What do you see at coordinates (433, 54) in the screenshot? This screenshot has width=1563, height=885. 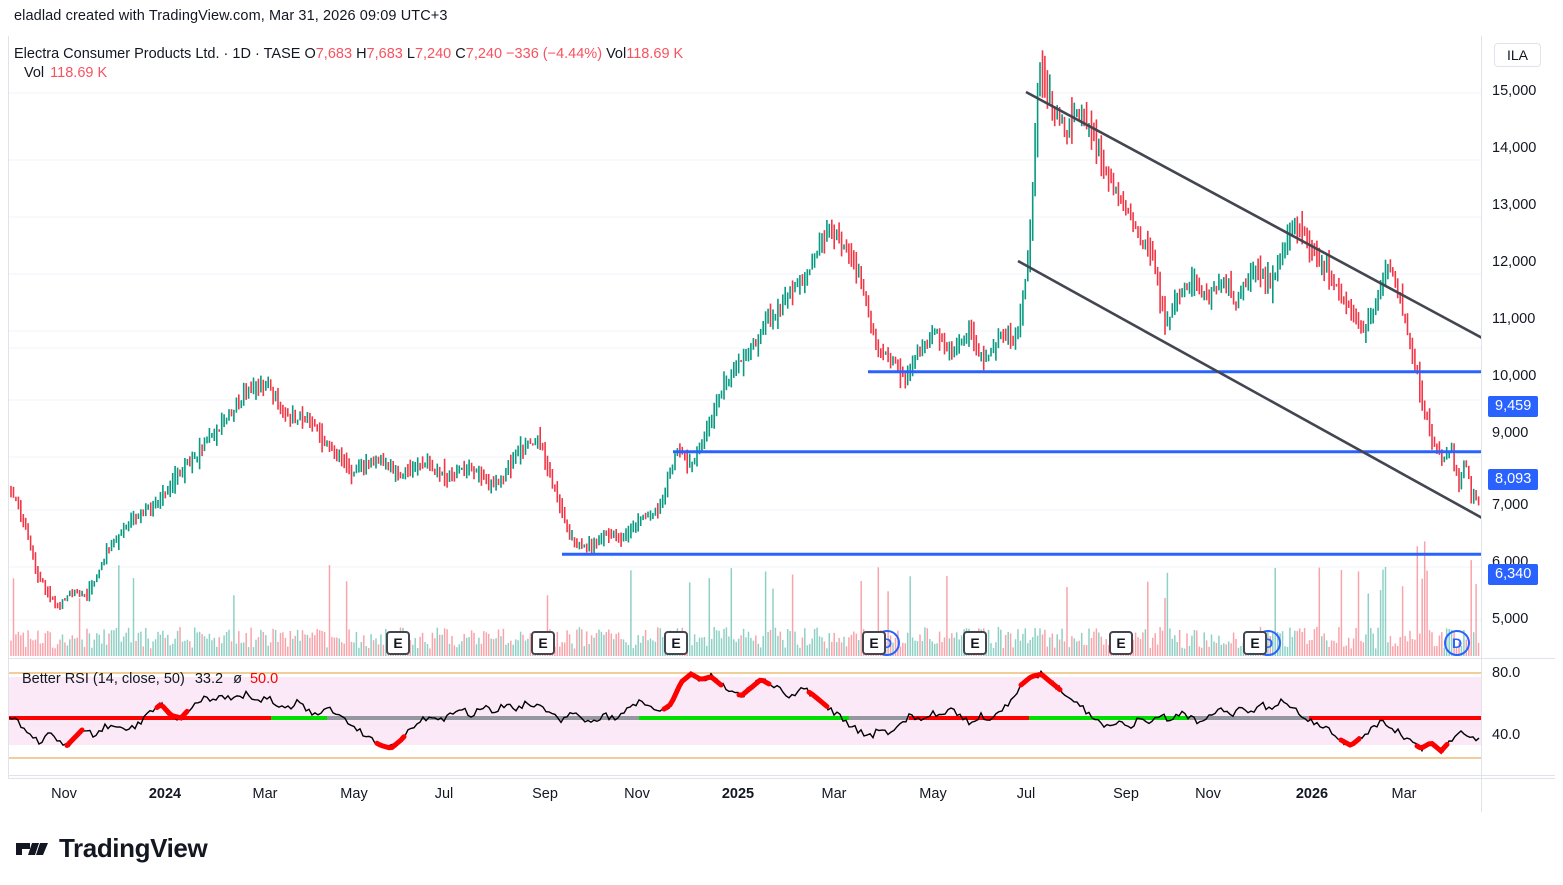 I see `legend-low-value: 7,240` at bounding box center [433, 54].